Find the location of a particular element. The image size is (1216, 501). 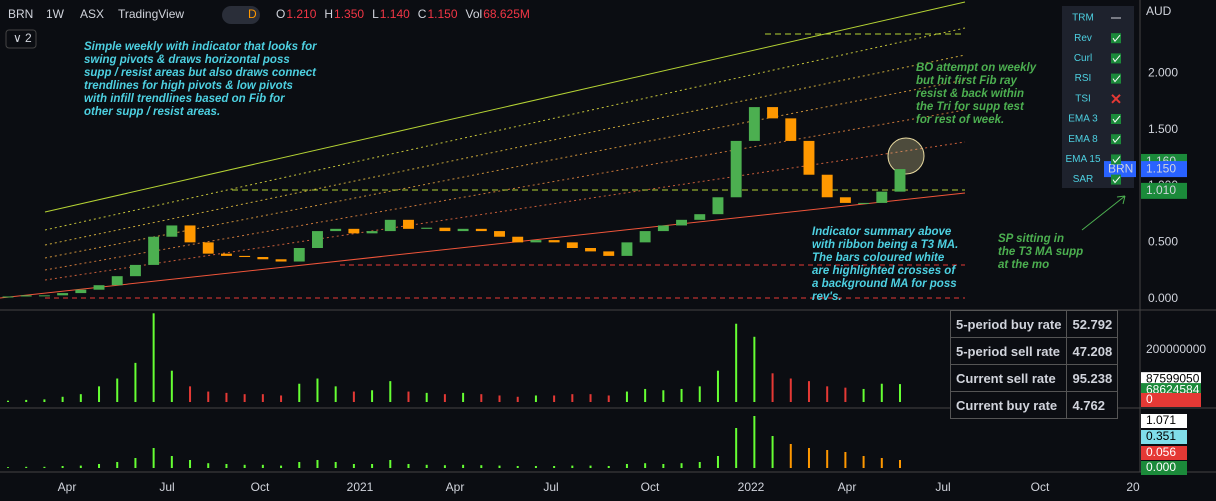

volume-marker-label: 68624584 is located at coordinates (1173, 389).